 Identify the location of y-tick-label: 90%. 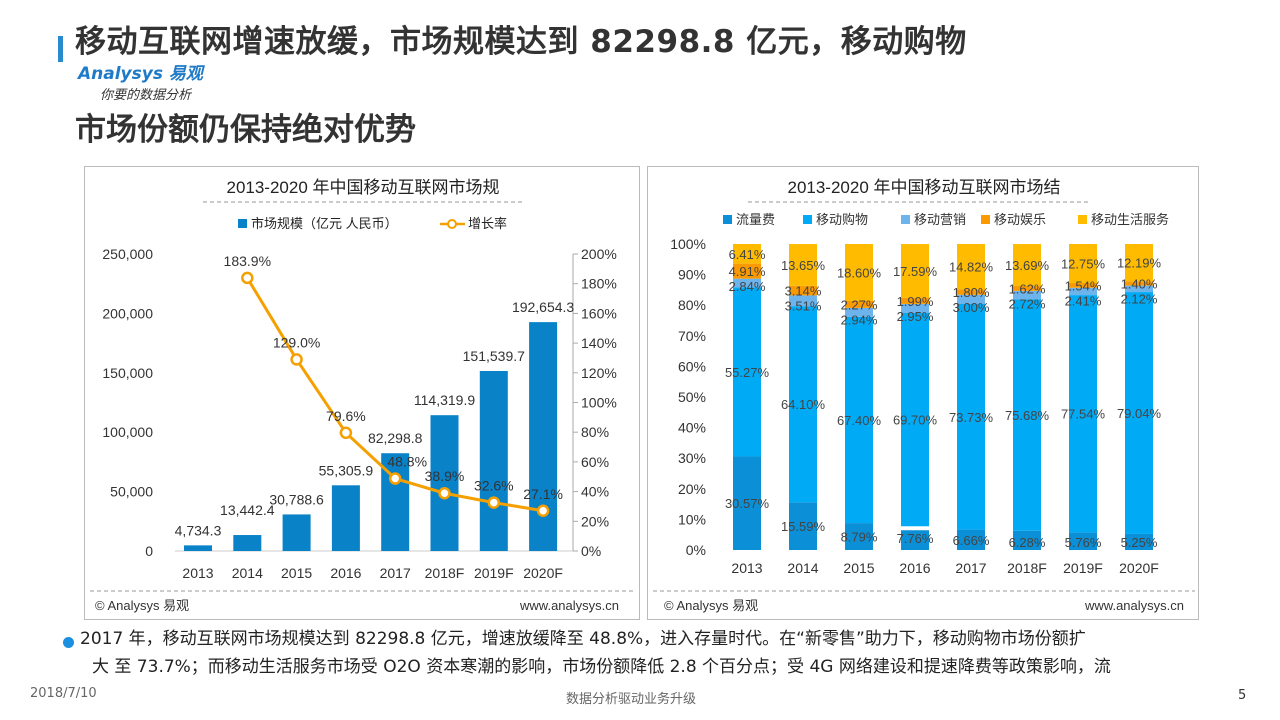
(692, 275).